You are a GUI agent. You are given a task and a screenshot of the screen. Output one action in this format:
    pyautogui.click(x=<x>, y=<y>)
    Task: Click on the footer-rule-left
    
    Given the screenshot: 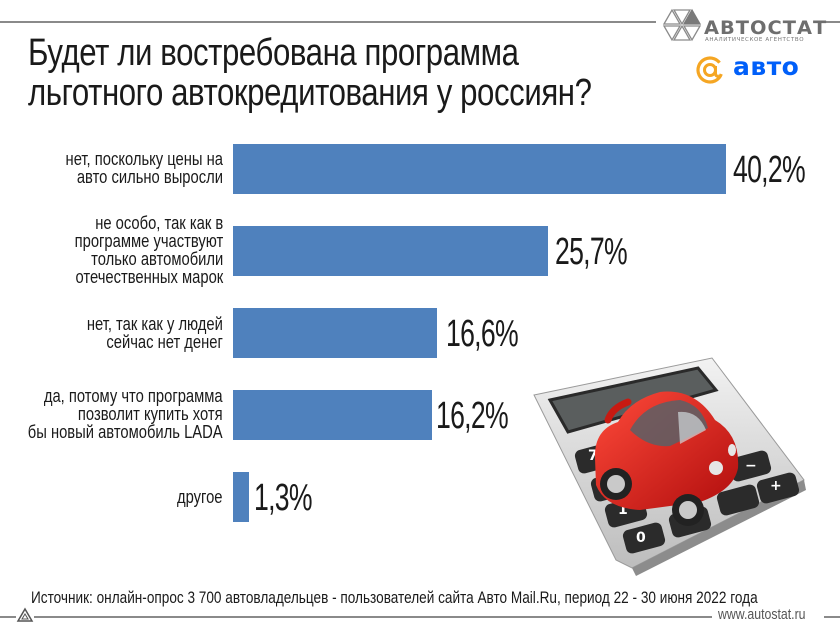 What is the action you would take?
    pyautogui.click(x=8, y=617)
    